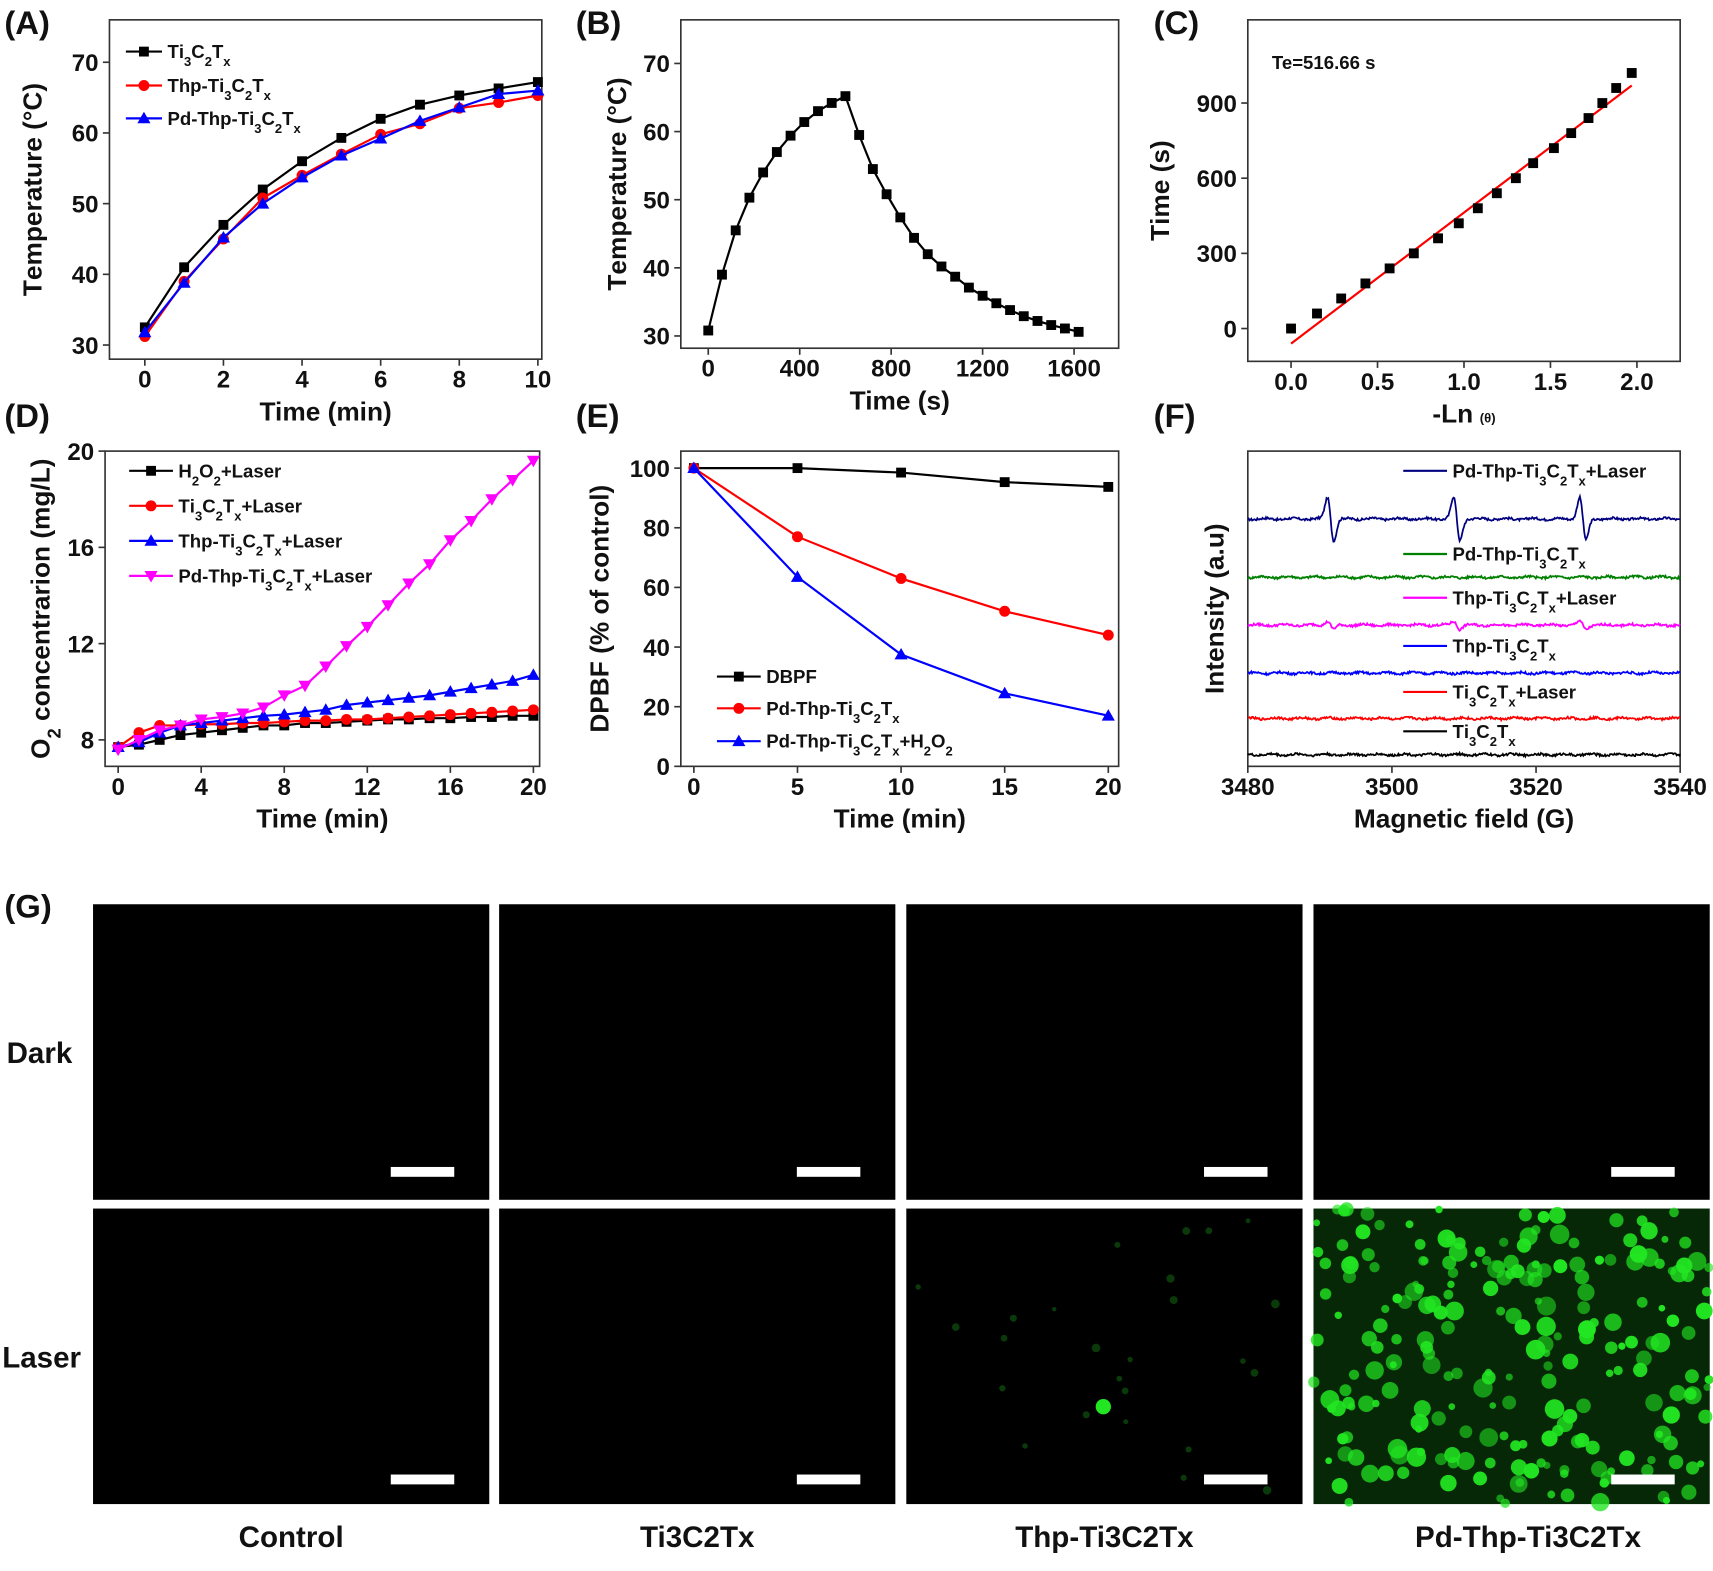  Describe the element at coordinates (891, 369) in the screenshot. I see `x-tick-label: 800` at that location.